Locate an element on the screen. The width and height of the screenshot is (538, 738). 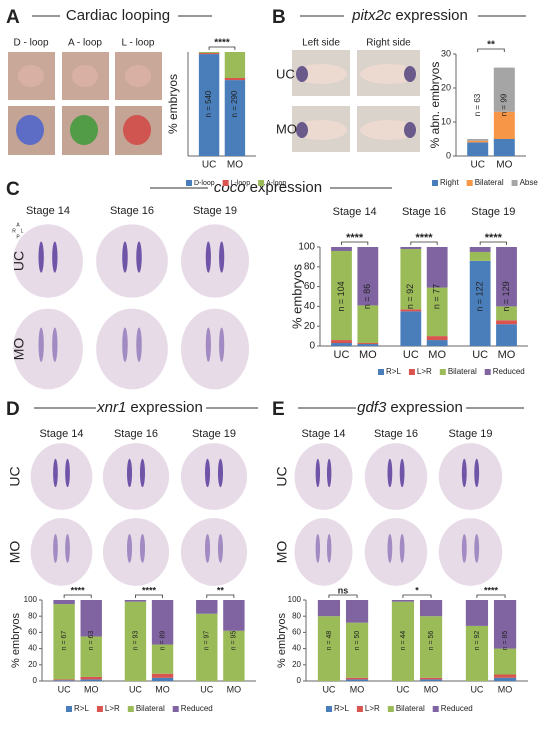
n-label: n = 97 is located at coordinates (207, 641).